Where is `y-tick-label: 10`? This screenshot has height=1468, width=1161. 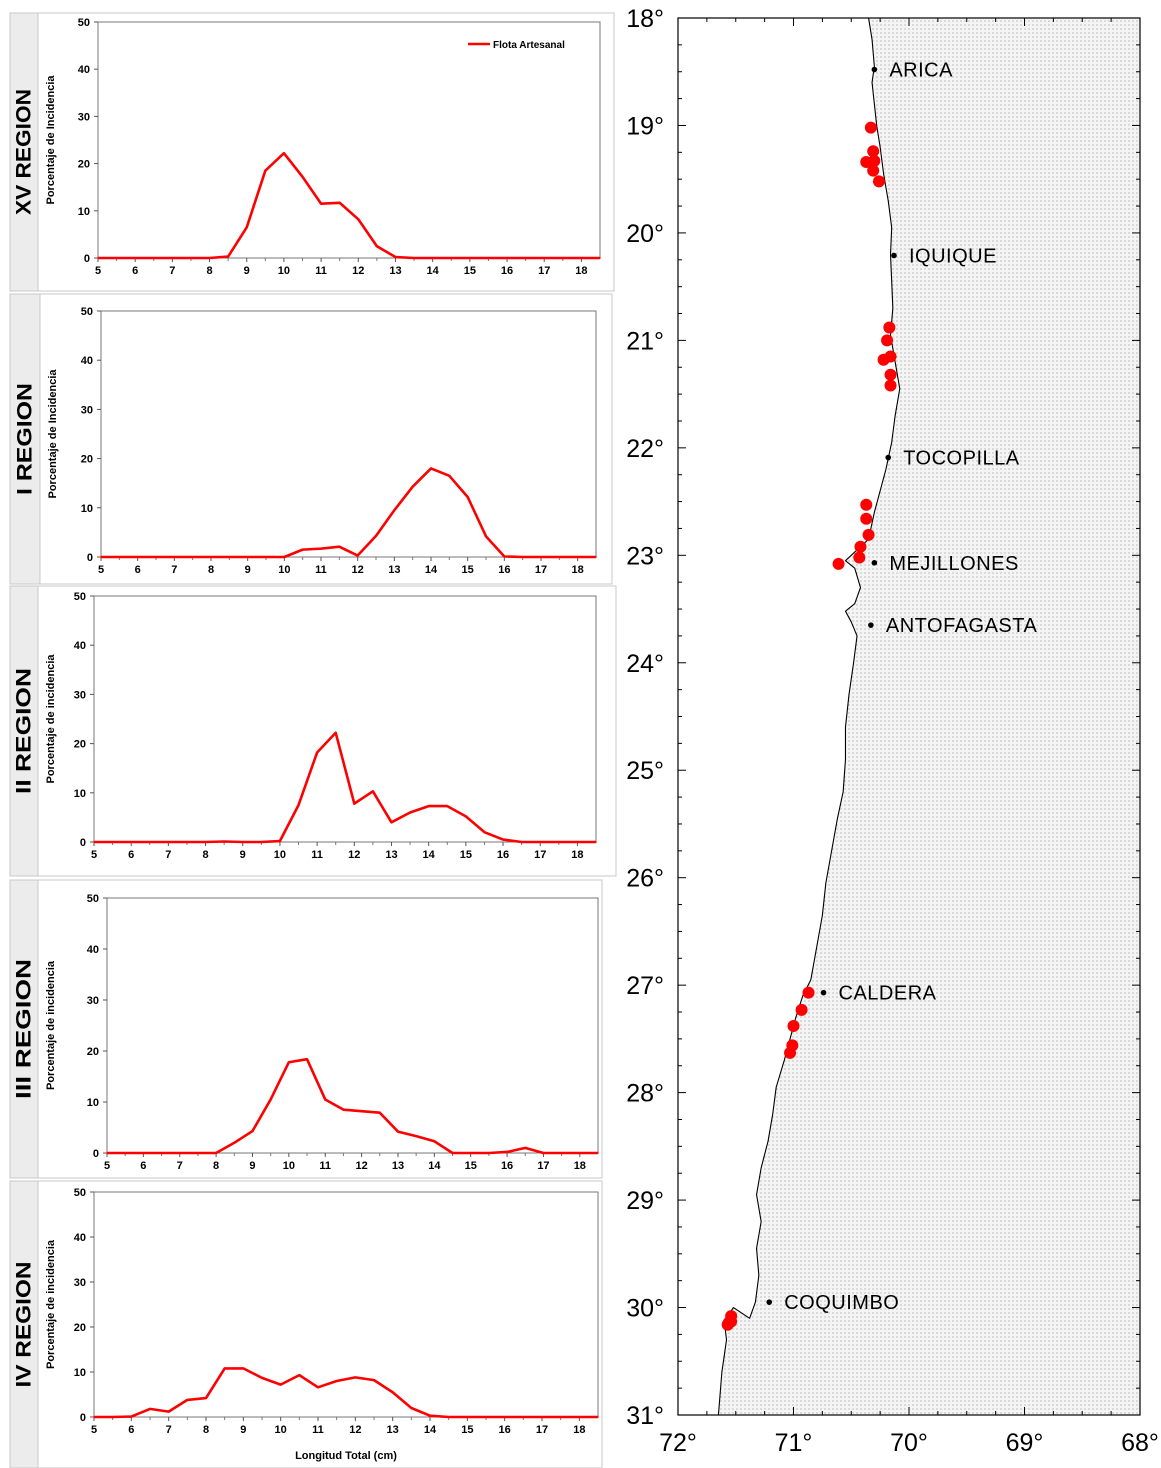
y-tick-label: 10 is located at coordinates (80, 794).